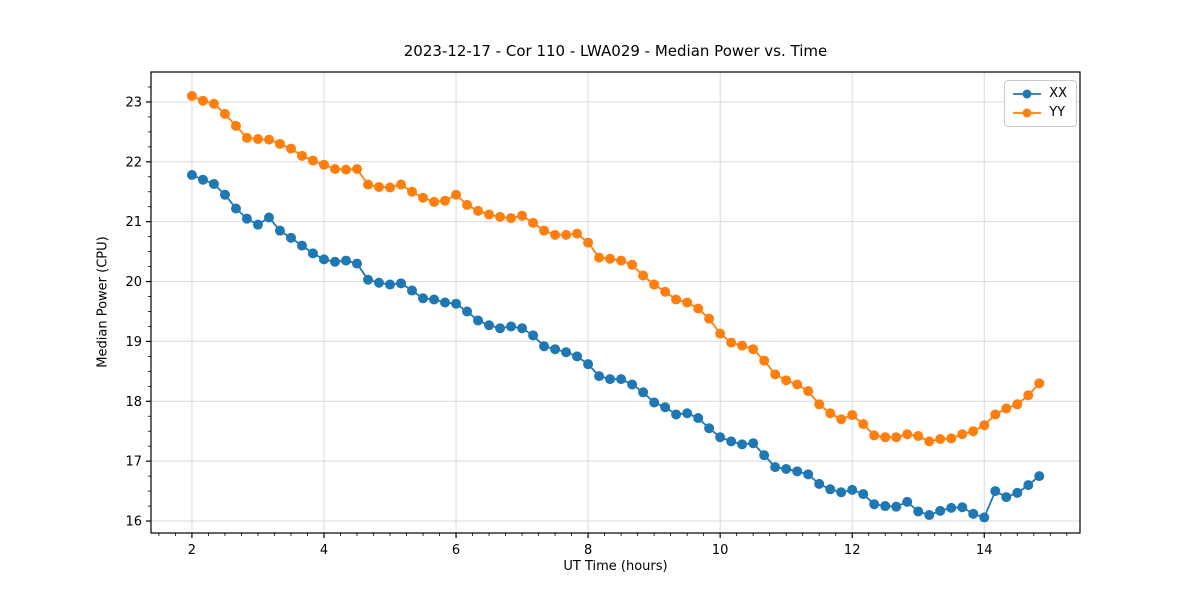  What do you see at coordinates (1039, 113) in the screenshot?
I see `legend-item-YY: YY` at bounding box center [1039, 113].